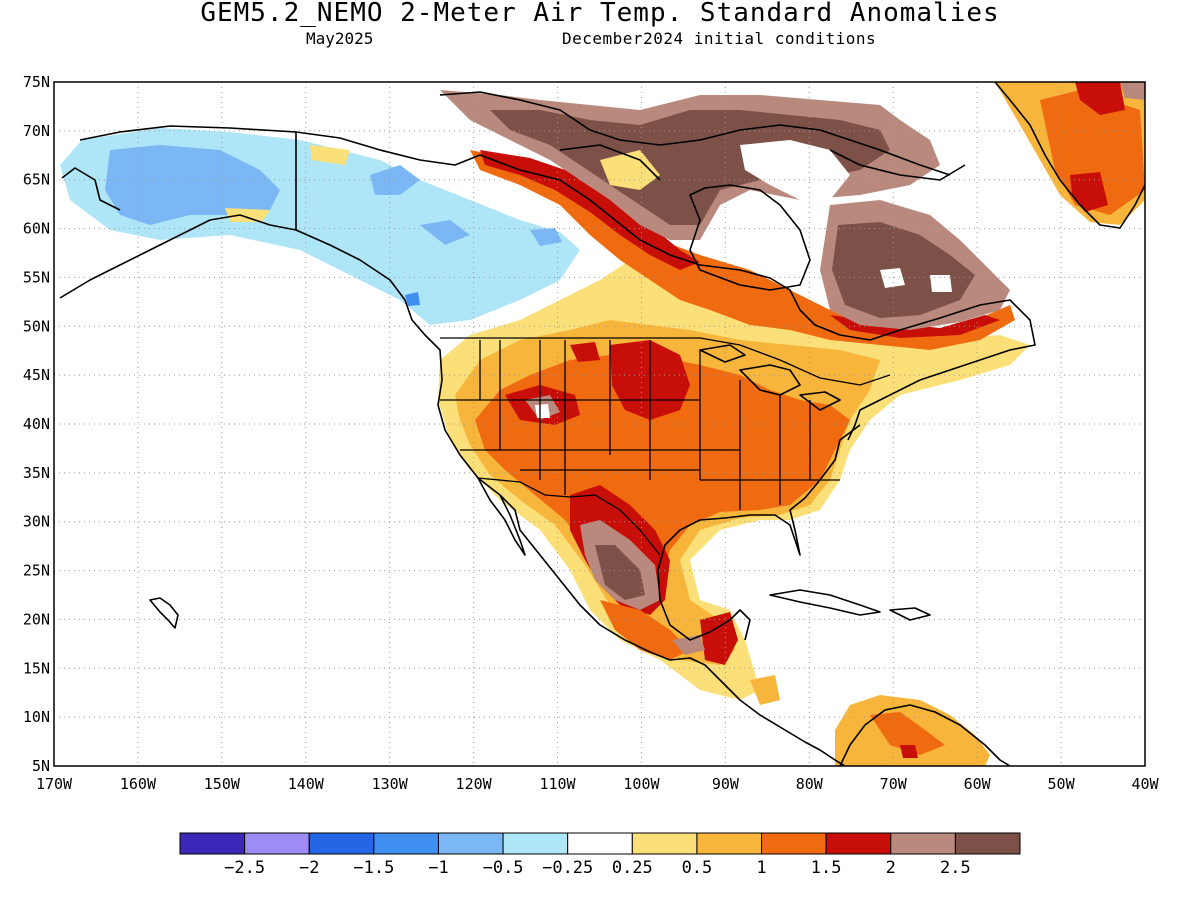 The width and height of the screenshot is (1200, 900). What do you see at coordinates (891, 868) in the screenshot?
I see `colorbar-label: 2` at bounding box center [891, 868].